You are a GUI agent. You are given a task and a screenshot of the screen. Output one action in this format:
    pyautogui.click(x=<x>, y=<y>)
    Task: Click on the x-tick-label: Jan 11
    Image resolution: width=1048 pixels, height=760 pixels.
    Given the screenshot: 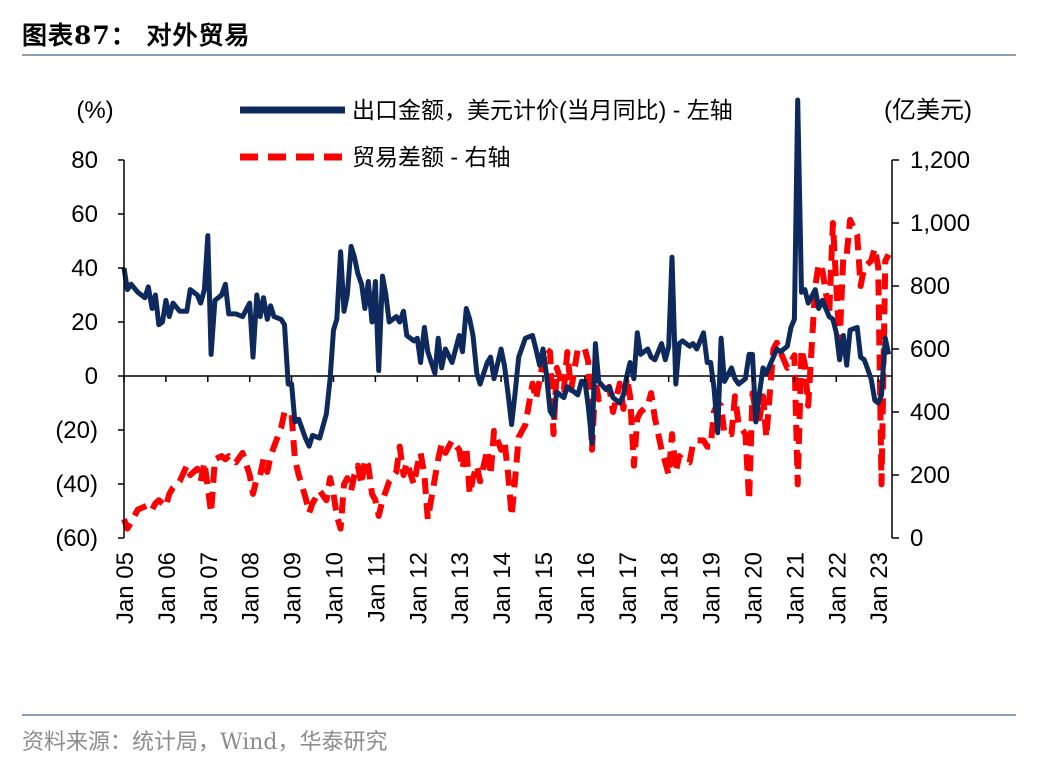 What is the action you would take?
    pyautogui.click(x=376, y=587)
    